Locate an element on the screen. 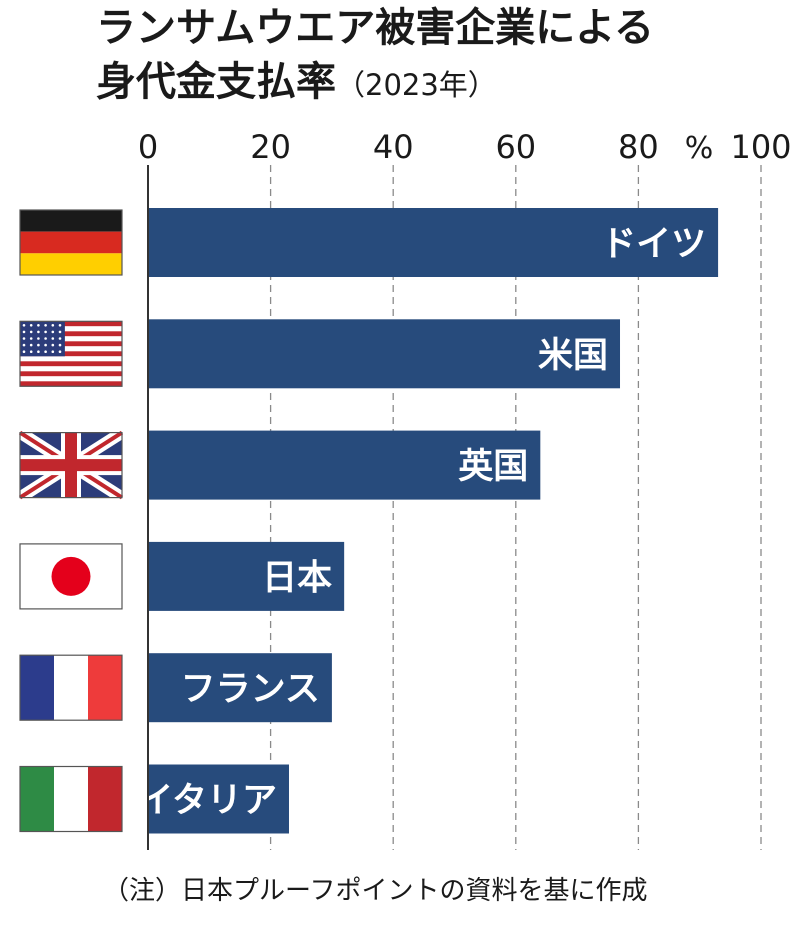  chart-title-main: 身代金支払率 is located at coordinates (216, 82).